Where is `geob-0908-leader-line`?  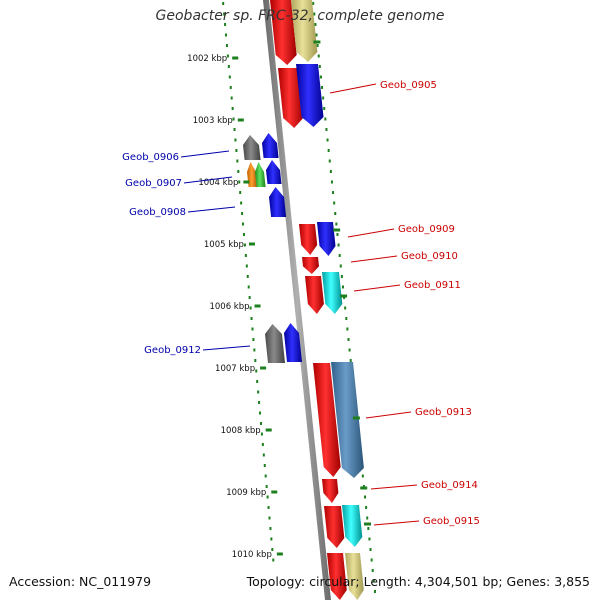 geob-0908-leader-line is located at coordinates (211, 209).